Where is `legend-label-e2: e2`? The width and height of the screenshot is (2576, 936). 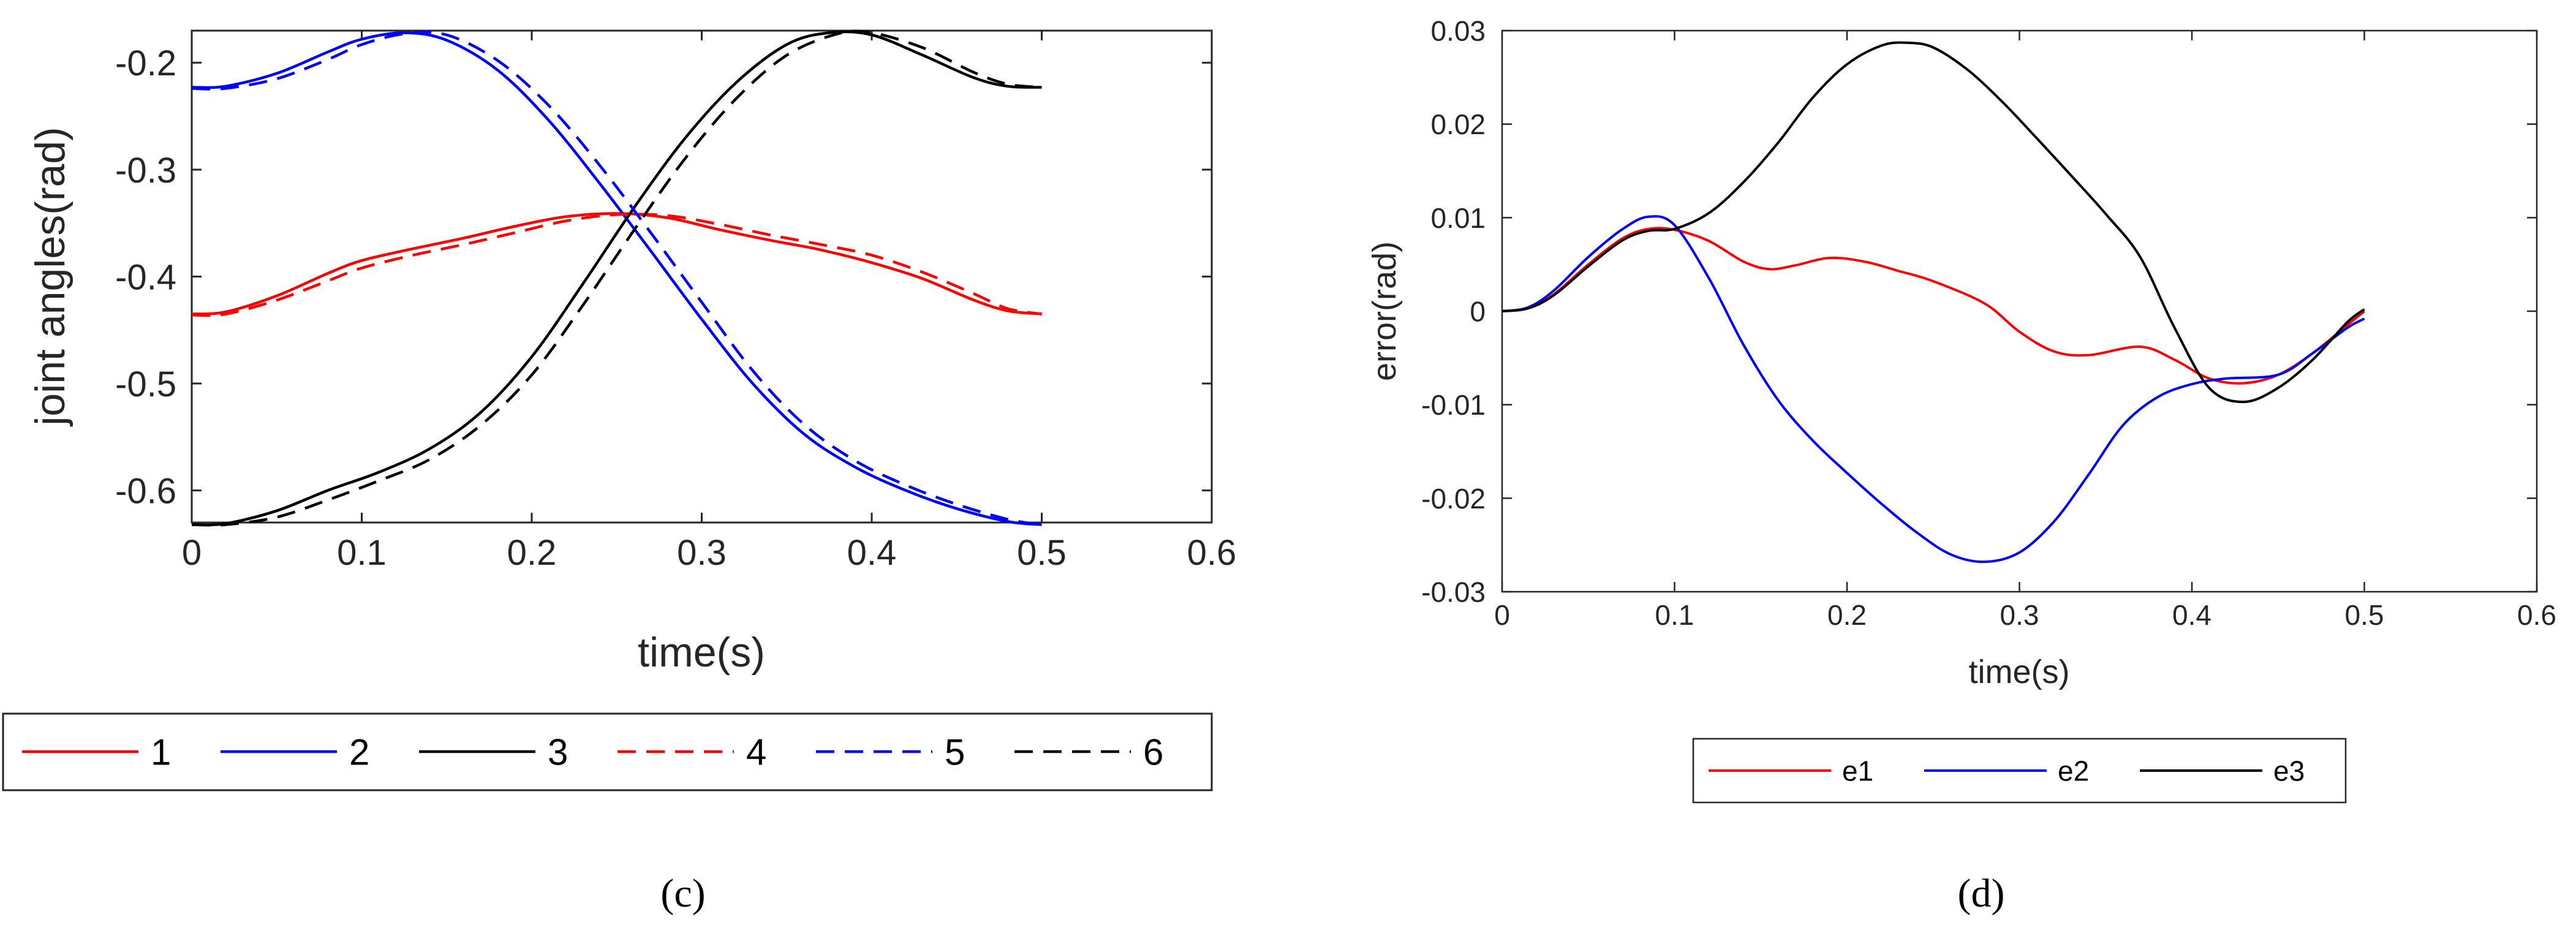 legend-label-e2: e2 is located at coordinates (2073, 771).